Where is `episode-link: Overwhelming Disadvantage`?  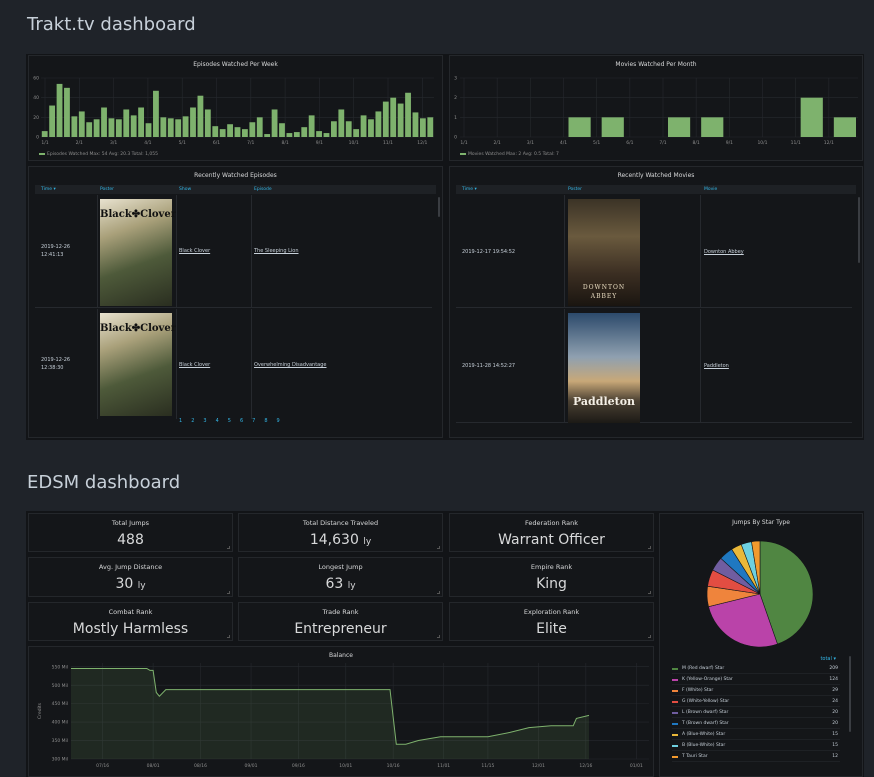 episode-link: Overwhelming Disadvantage is located at coordinates (290, 365).